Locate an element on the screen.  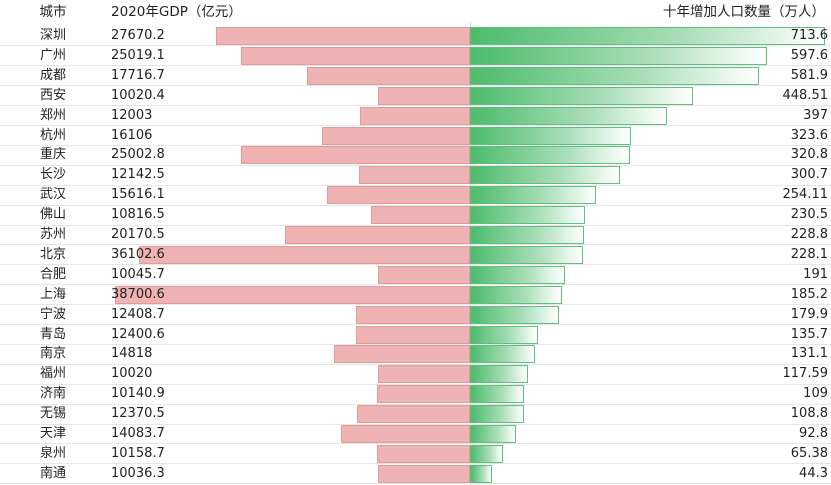
gdp-value-label: 12370.5 is located at coordinates (138, 414).